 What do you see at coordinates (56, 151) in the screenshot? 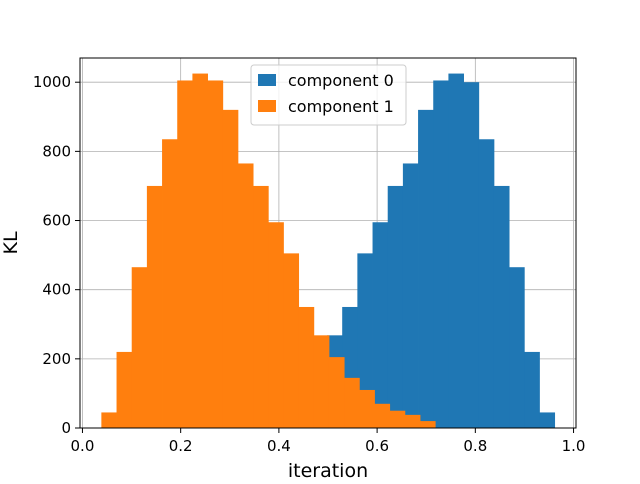
I see `y-tick-label: 800` at bounding box center [56, 151].